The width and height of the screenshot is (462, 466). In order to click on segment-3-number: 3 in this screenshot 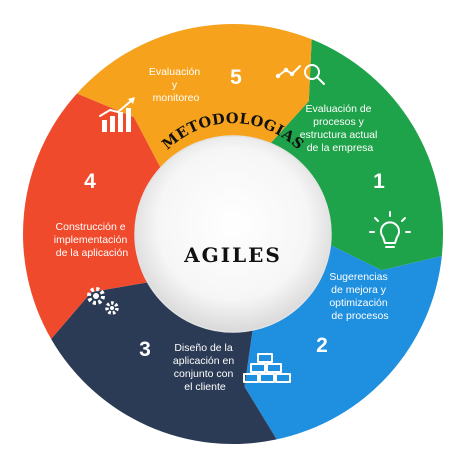, I will do `click(145, 349)`.